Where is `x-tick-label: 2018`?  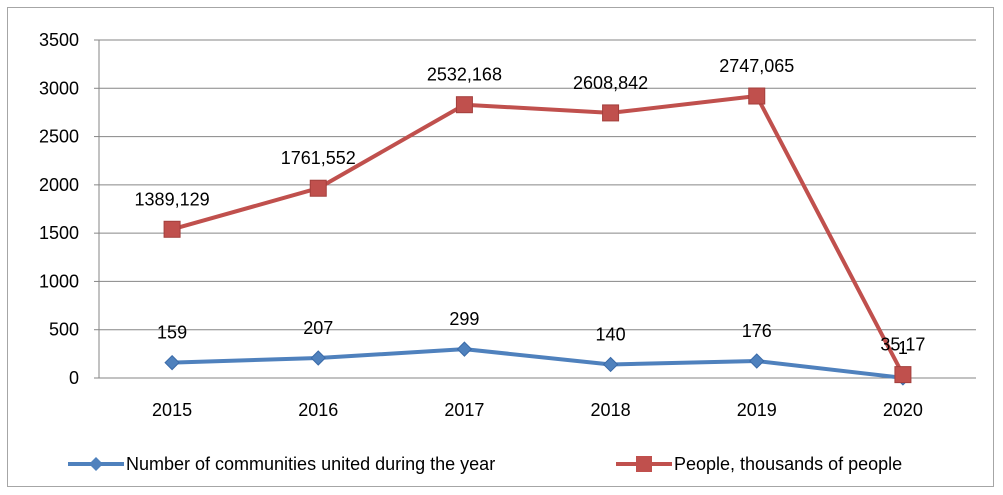 x-tick-label: 2018 is located at coordinates (611, 410).